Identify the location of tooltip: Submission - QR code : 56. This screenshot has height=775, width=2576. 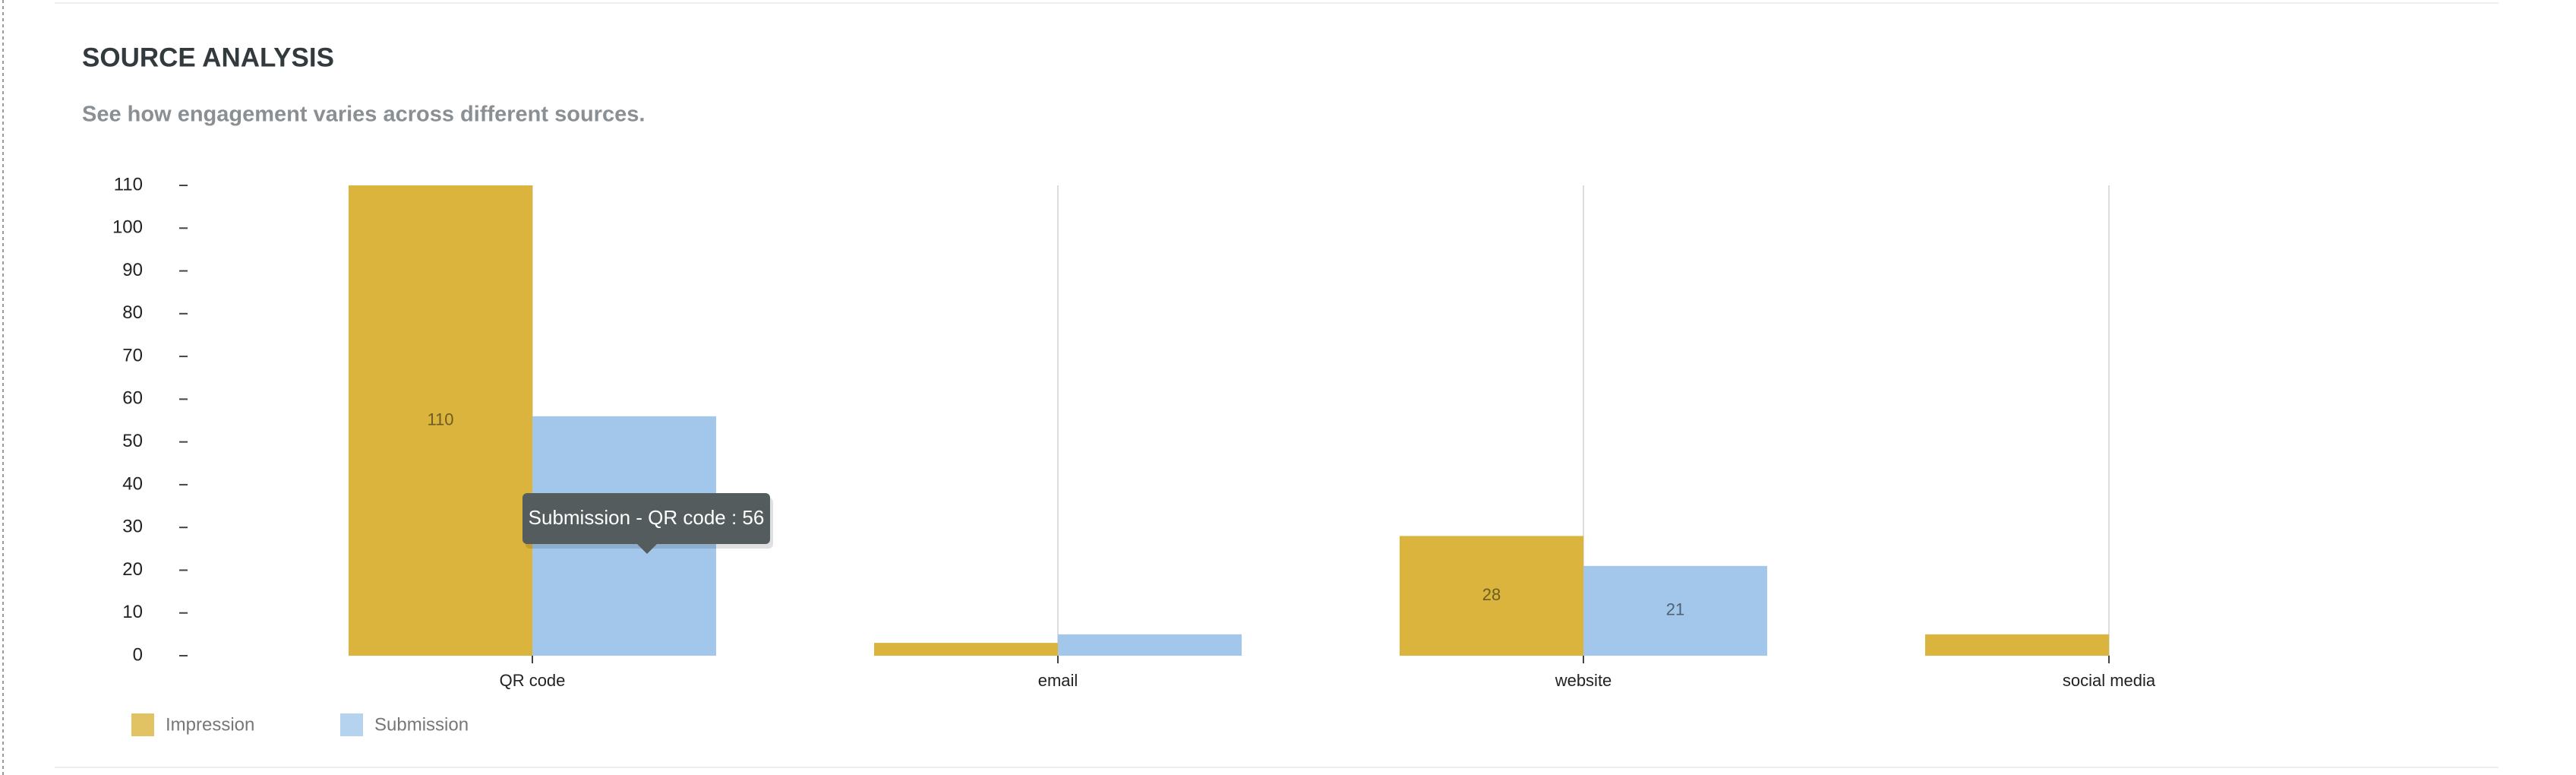
(648, 523).